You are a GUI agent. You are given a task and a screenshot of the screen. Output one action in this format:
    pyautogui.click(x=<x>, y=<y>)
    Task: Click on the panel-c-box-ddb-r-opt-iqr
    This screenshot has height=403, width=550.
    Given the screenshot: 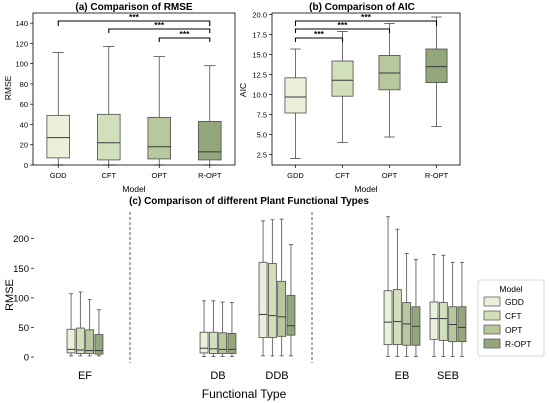 What is the action you would take?
    pyautogui.click(x=291, y=315)
    